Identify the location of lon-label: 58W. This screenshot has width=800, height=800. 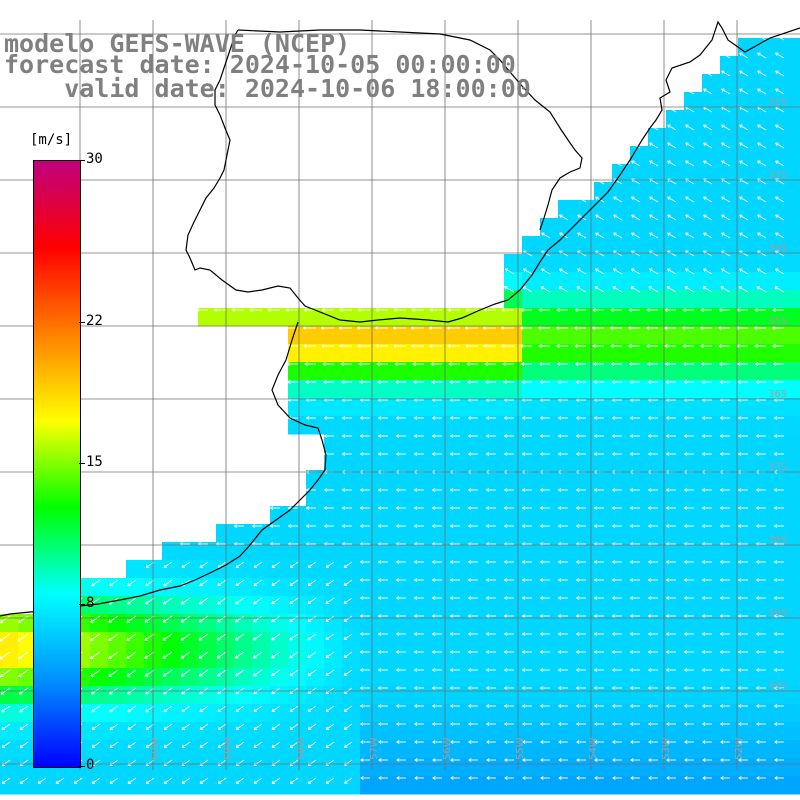
(301, 748).